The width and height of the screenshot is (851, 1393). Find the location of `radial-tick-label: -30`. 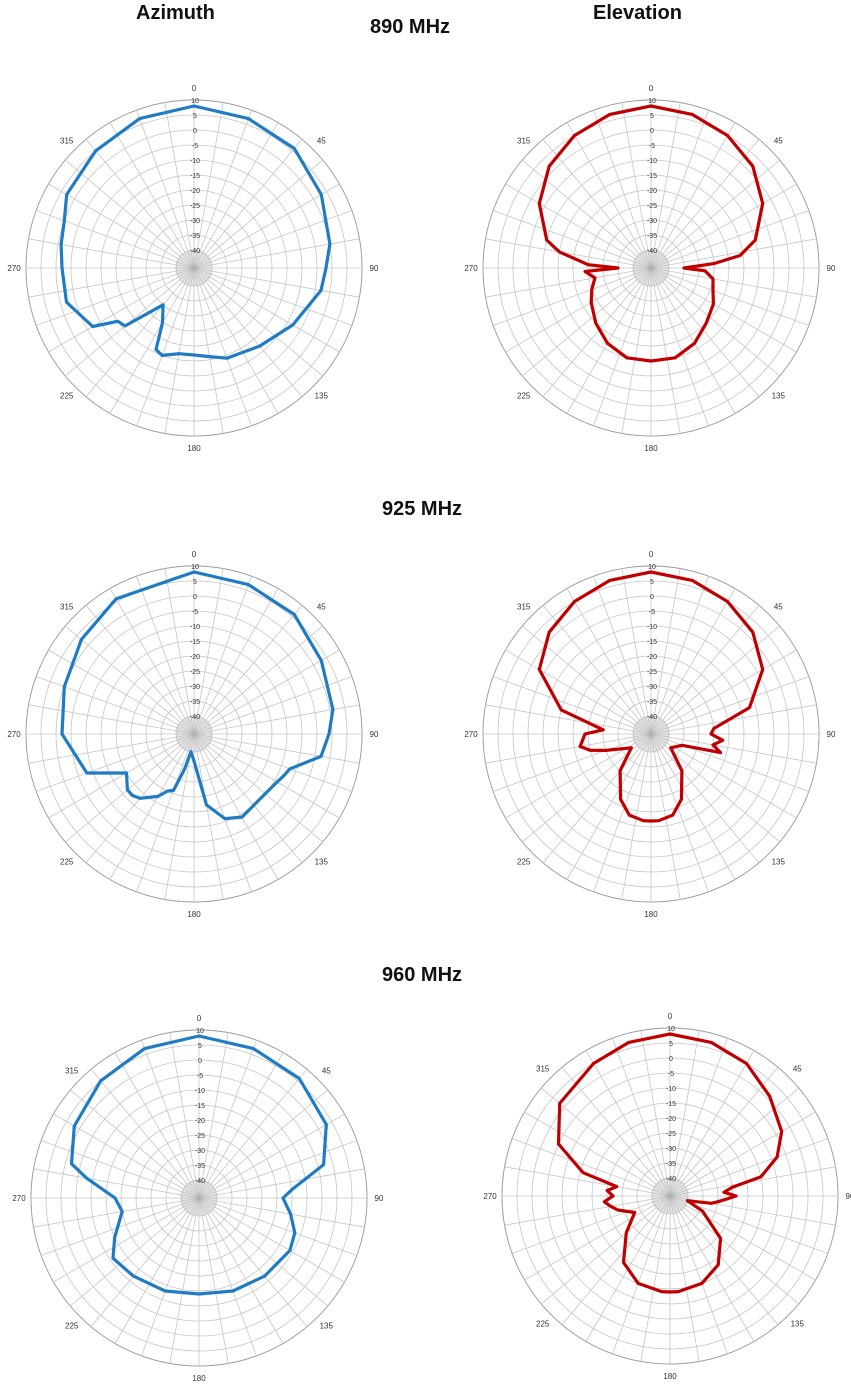

radial-tick-label: -30 is located at coordinates (195, 687).